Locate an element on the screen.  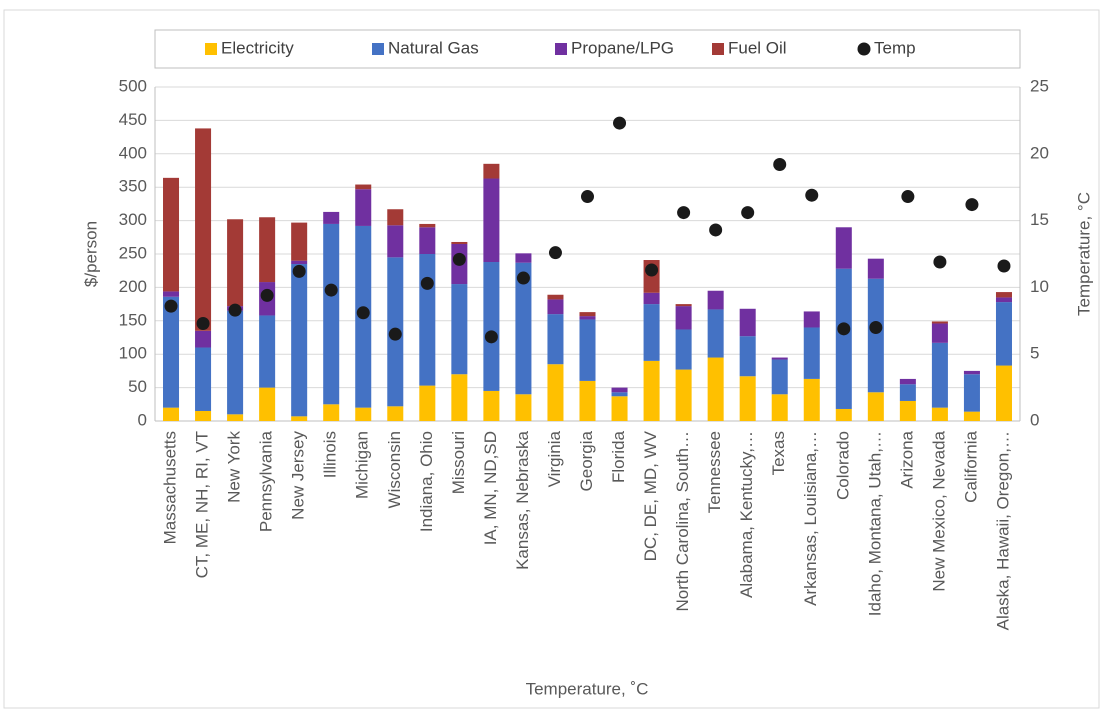
y-tick-label: 50 is located at coordinates (137, 386).